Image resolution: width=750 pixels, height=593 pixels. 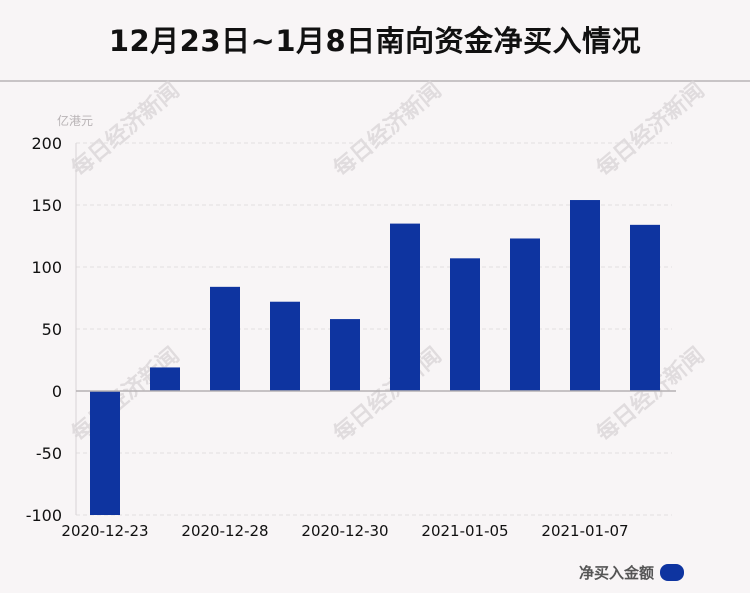 I want to click on y-tick-label: -50, so click(x=49, y=453).